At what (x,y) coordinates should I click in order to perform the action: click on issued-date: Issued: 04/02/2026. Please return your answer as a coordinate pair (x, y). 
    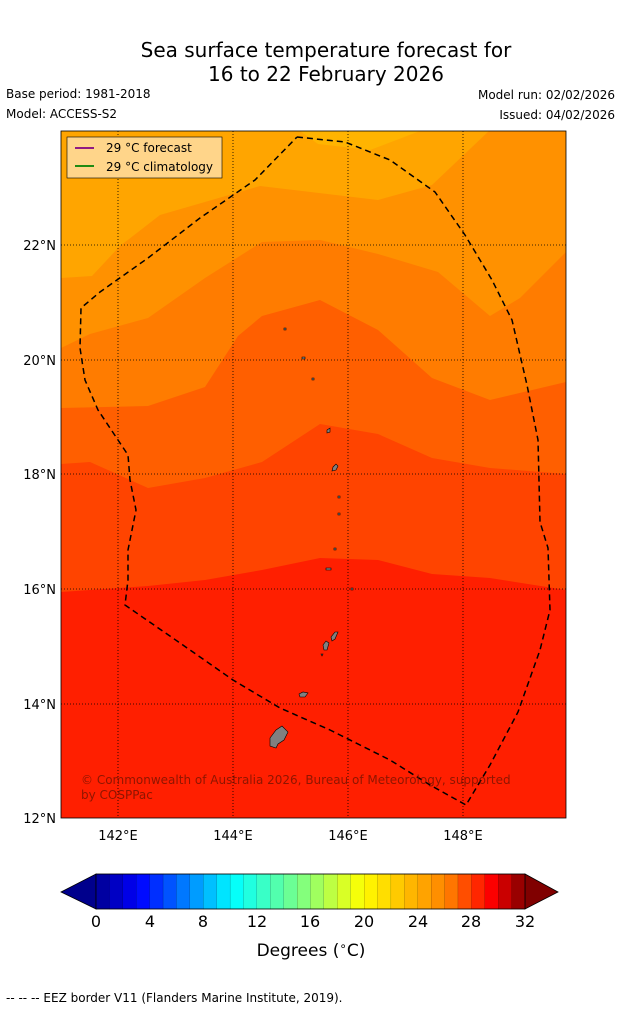
    Looking at the image, I should click on (557, 115).